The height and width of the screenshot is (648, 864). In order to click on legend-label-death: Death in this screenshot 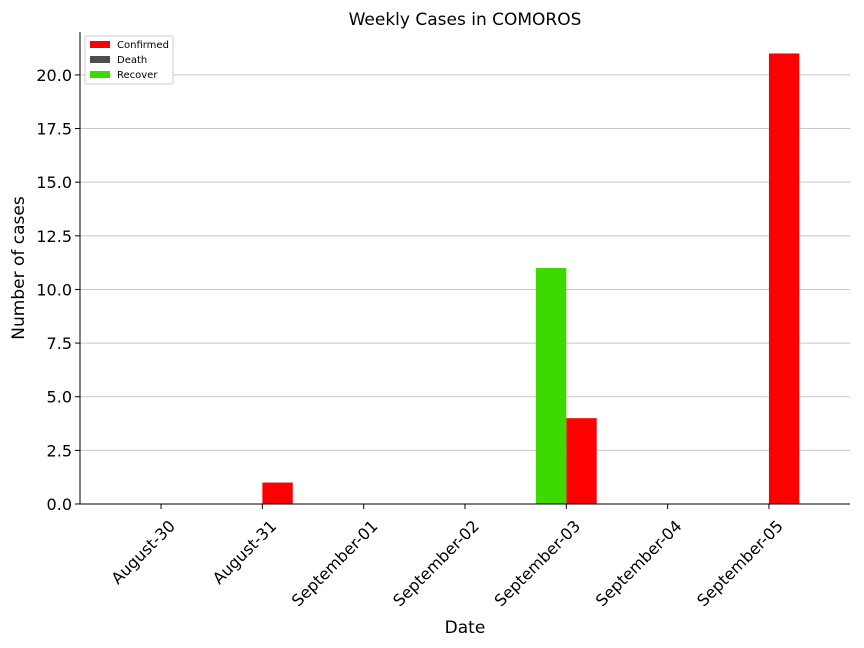, I will do `click(132, 60)`.